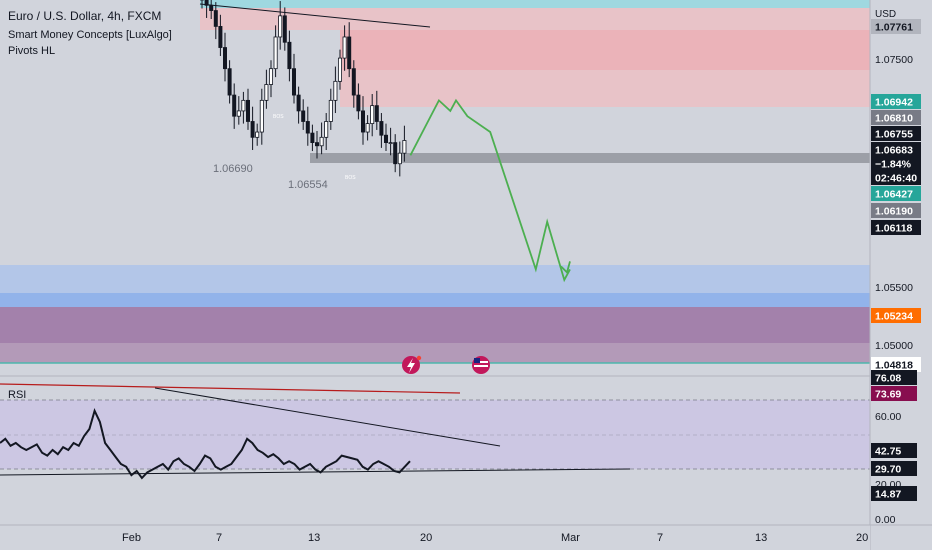  I want to click on price-badge-bg-p12, so click(896, 364).